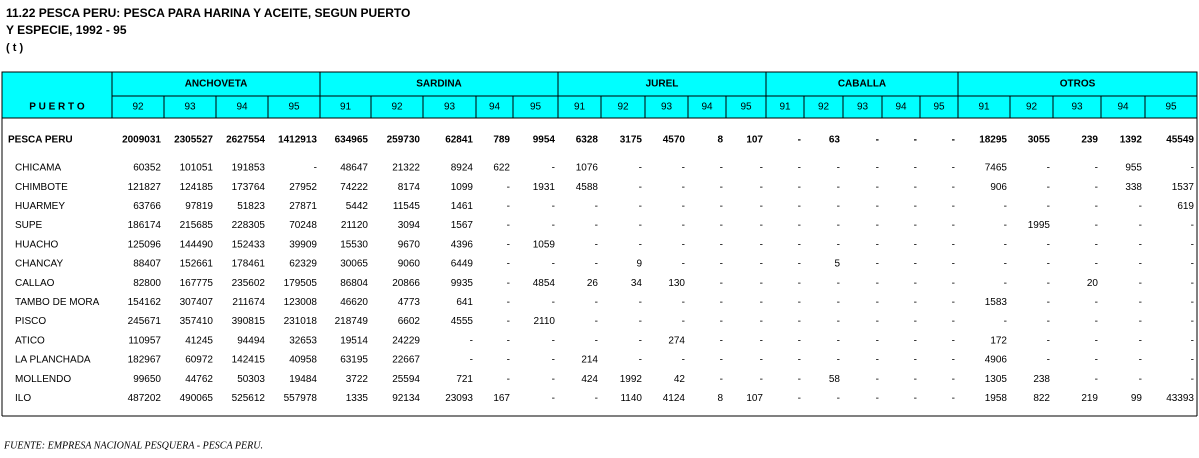 This screenshot has height=458, width=1199. What do you see at coordinates (303, 244) in the screenshot?
I see `cell: 39909` at bounding box center [303, 244].